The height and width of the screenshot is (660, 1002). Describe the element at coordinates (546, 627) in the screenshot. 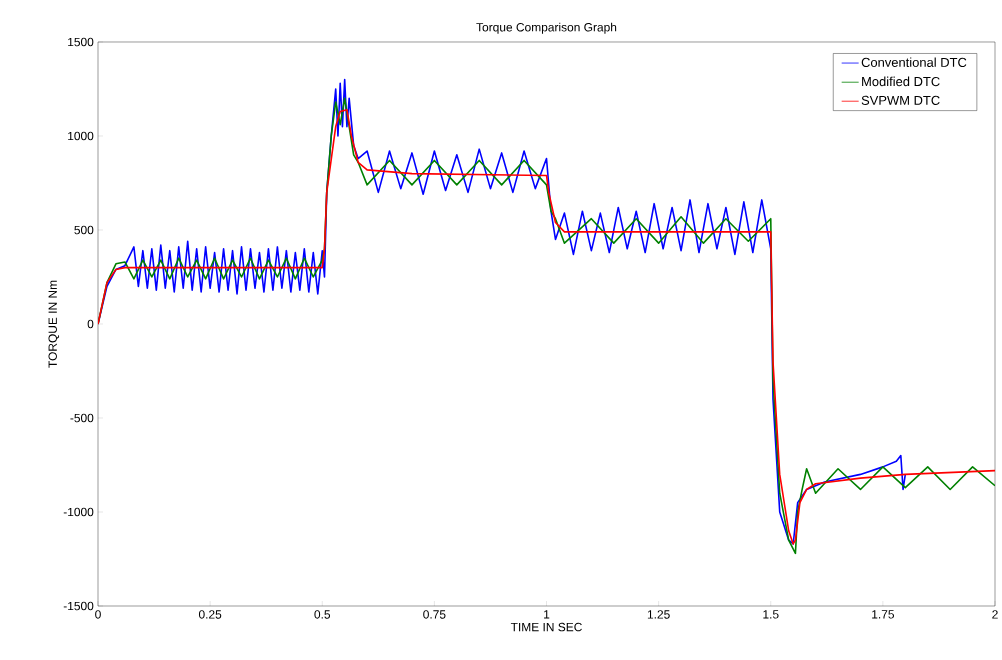

I see `x-axis-title: TIME IN SEC` at that location.